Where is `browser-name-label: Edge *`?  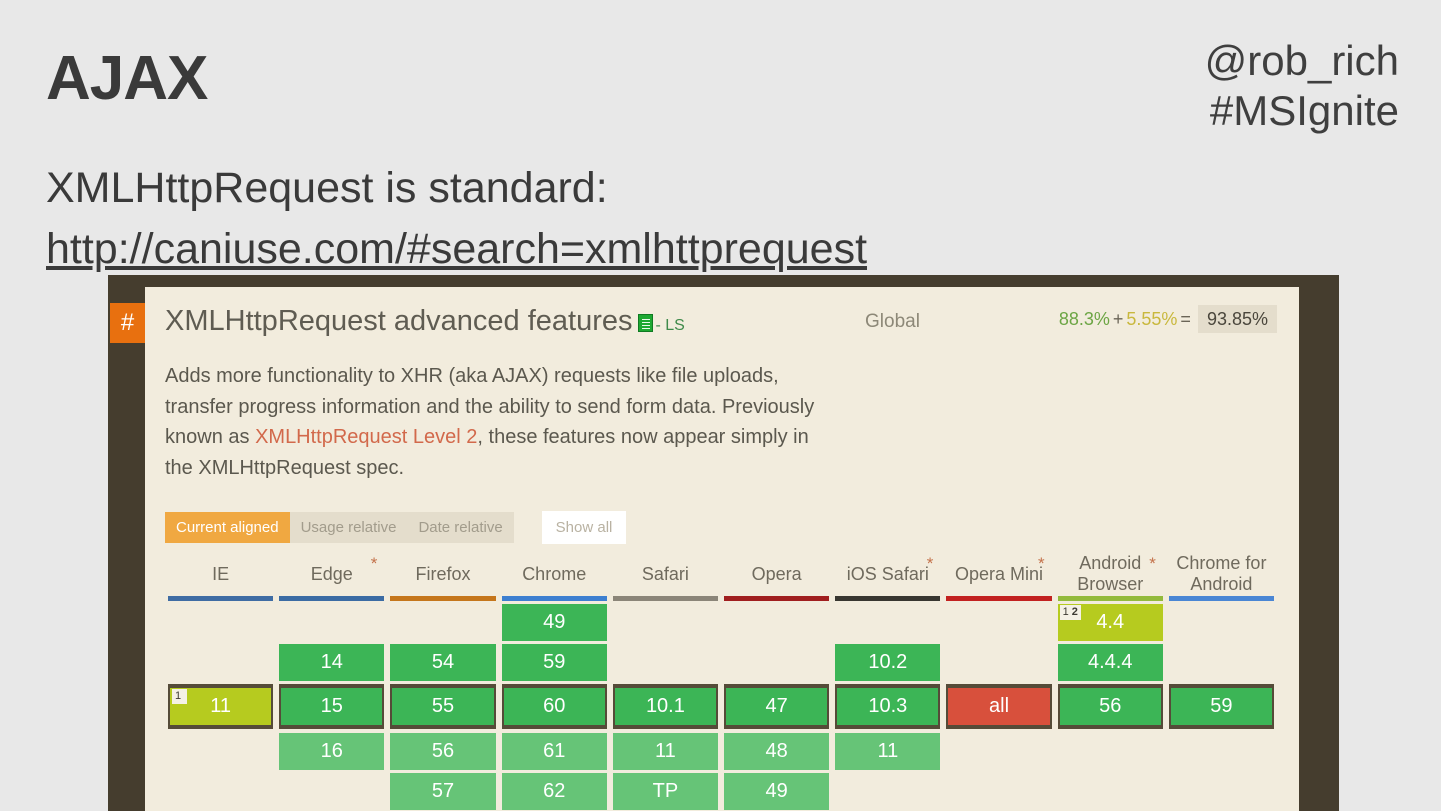
browser-name-label: Edge * is located at coordinates (344, 569).